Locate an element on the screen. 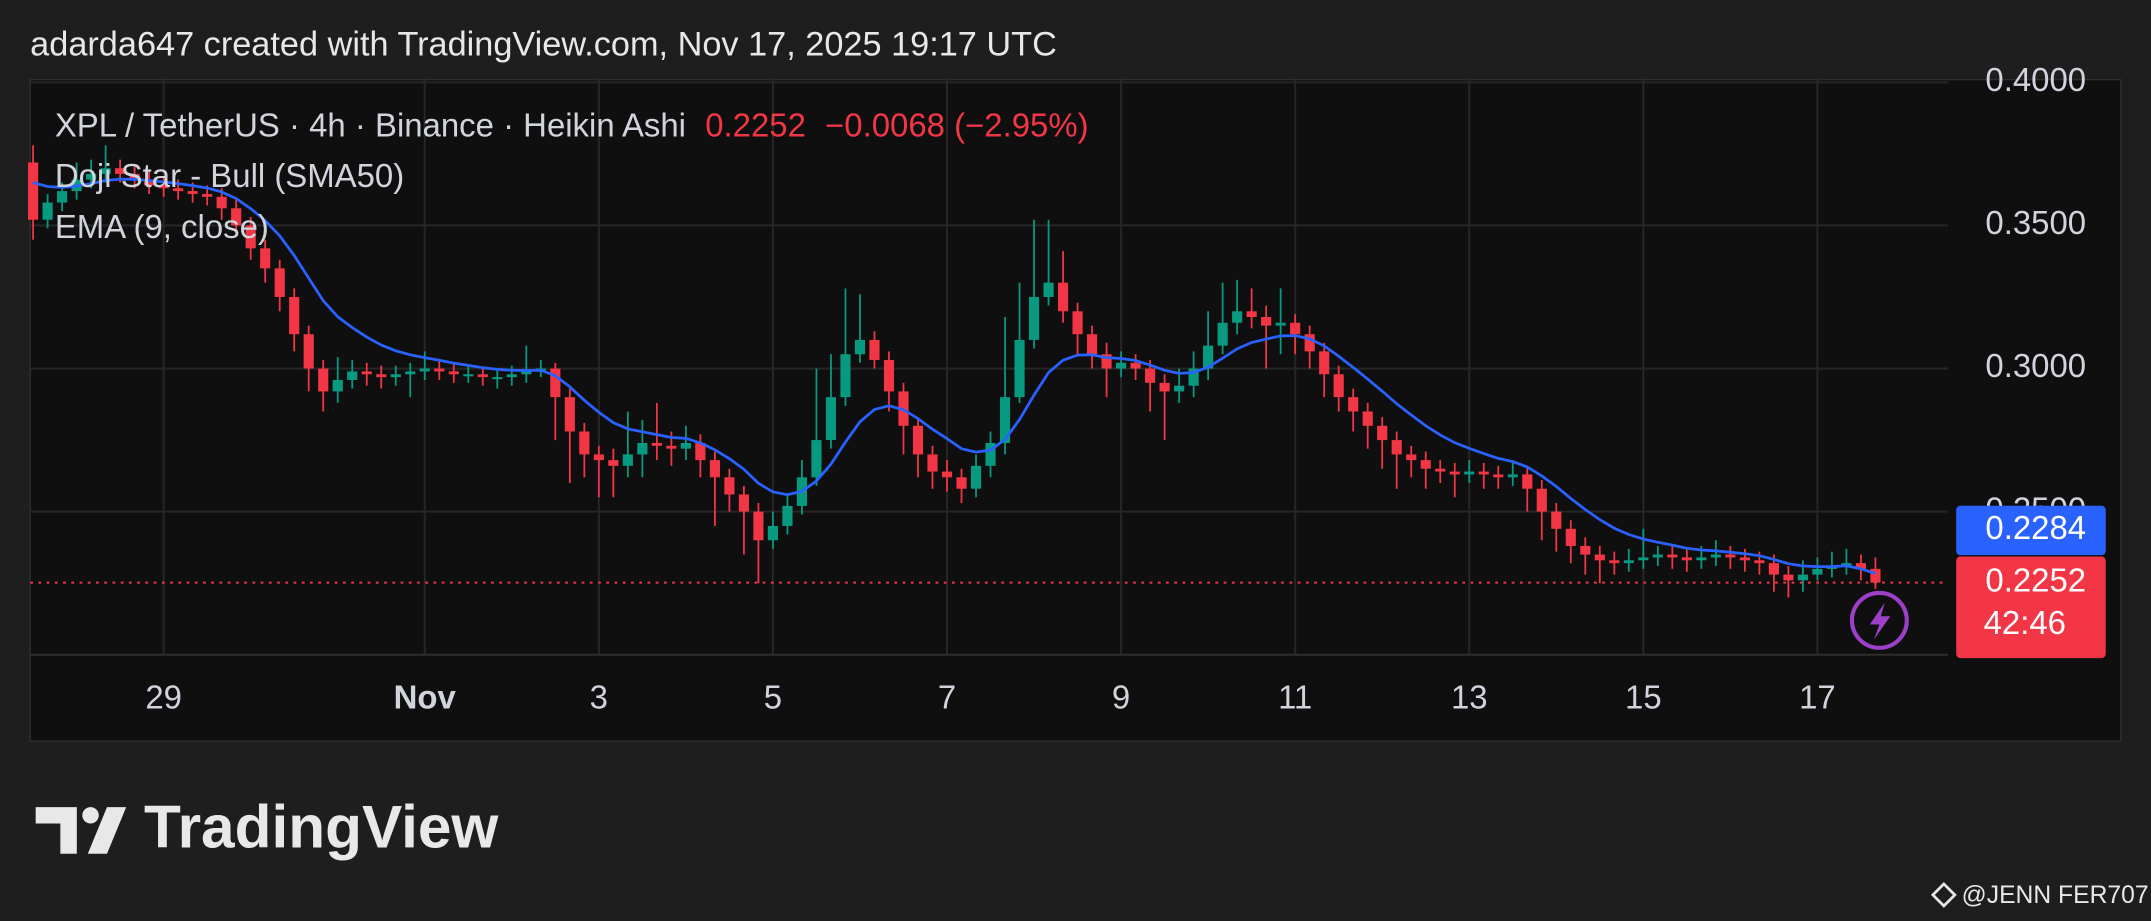 The width and height of the screenshot is (2151, 921). countdown-label: 42:46 is located at coordinates (2025, 622).